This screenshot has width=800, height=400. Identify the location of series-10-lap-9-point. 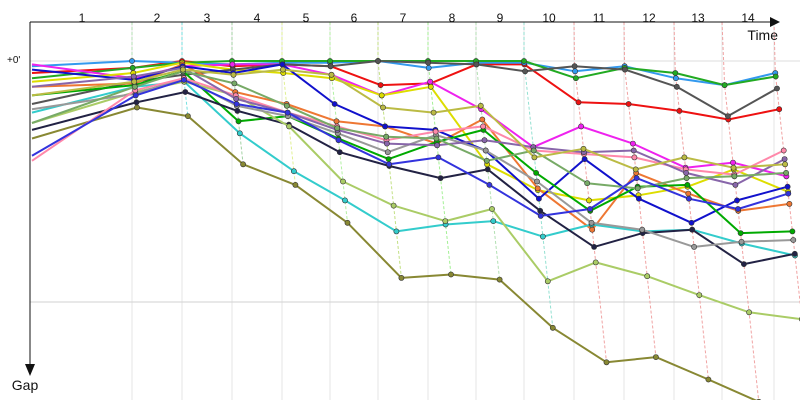
(543, 236).